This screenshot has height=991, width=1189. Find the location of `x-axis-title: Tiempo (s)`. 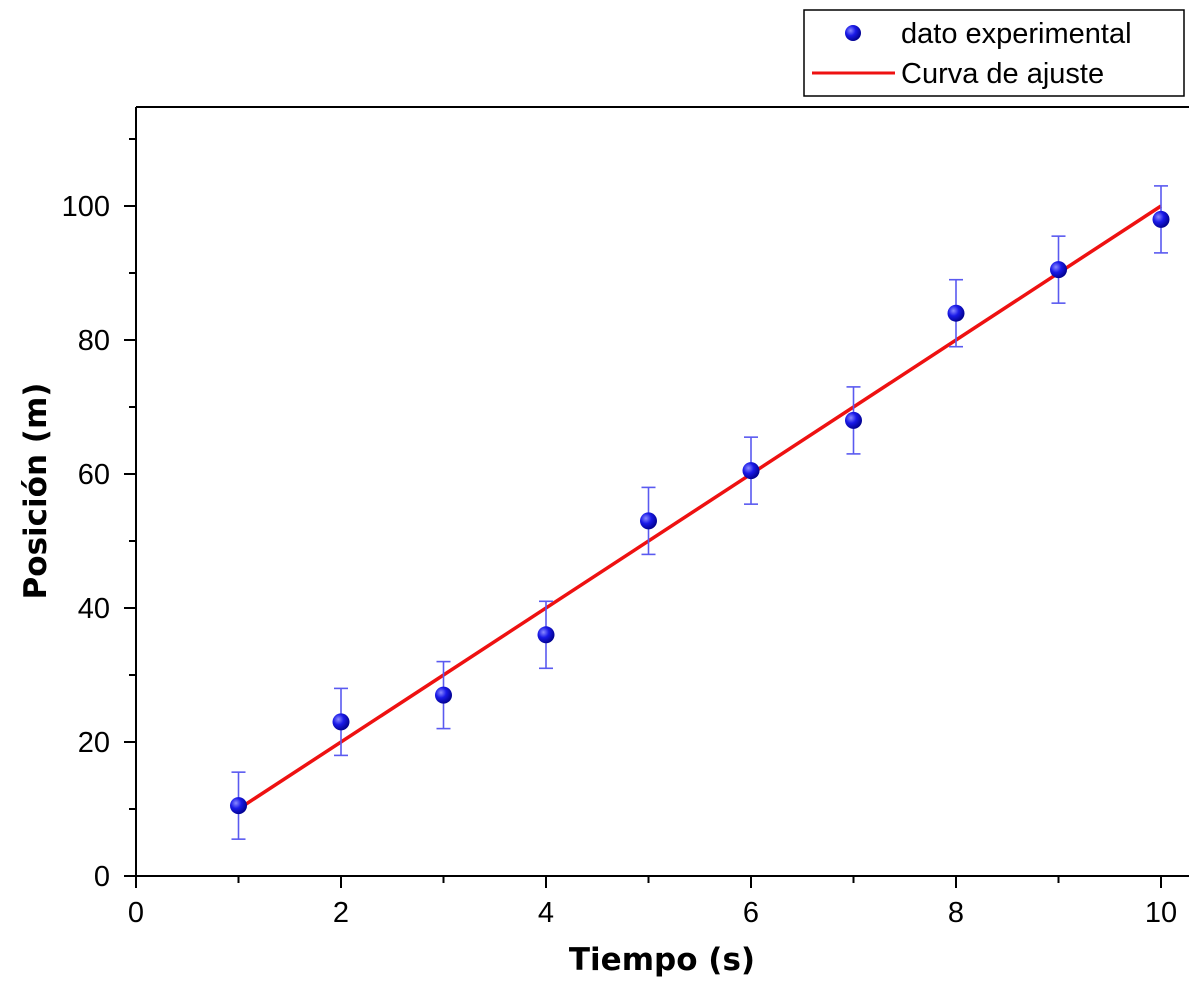

x-axis-title: Tiempo (s) is located at coordinates (662, 960).